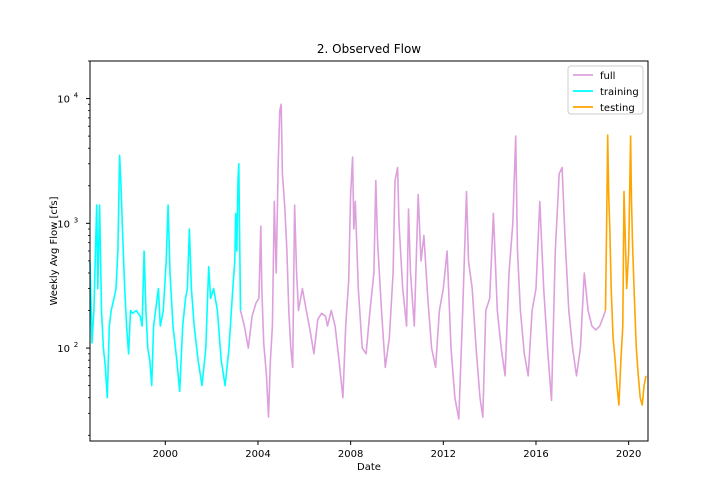 The image size is (720, 504). What do you see at coordinates (76, 96) in the screenshot?
I see `y-tick-exponent: 4` at bounding box center [76, 96].